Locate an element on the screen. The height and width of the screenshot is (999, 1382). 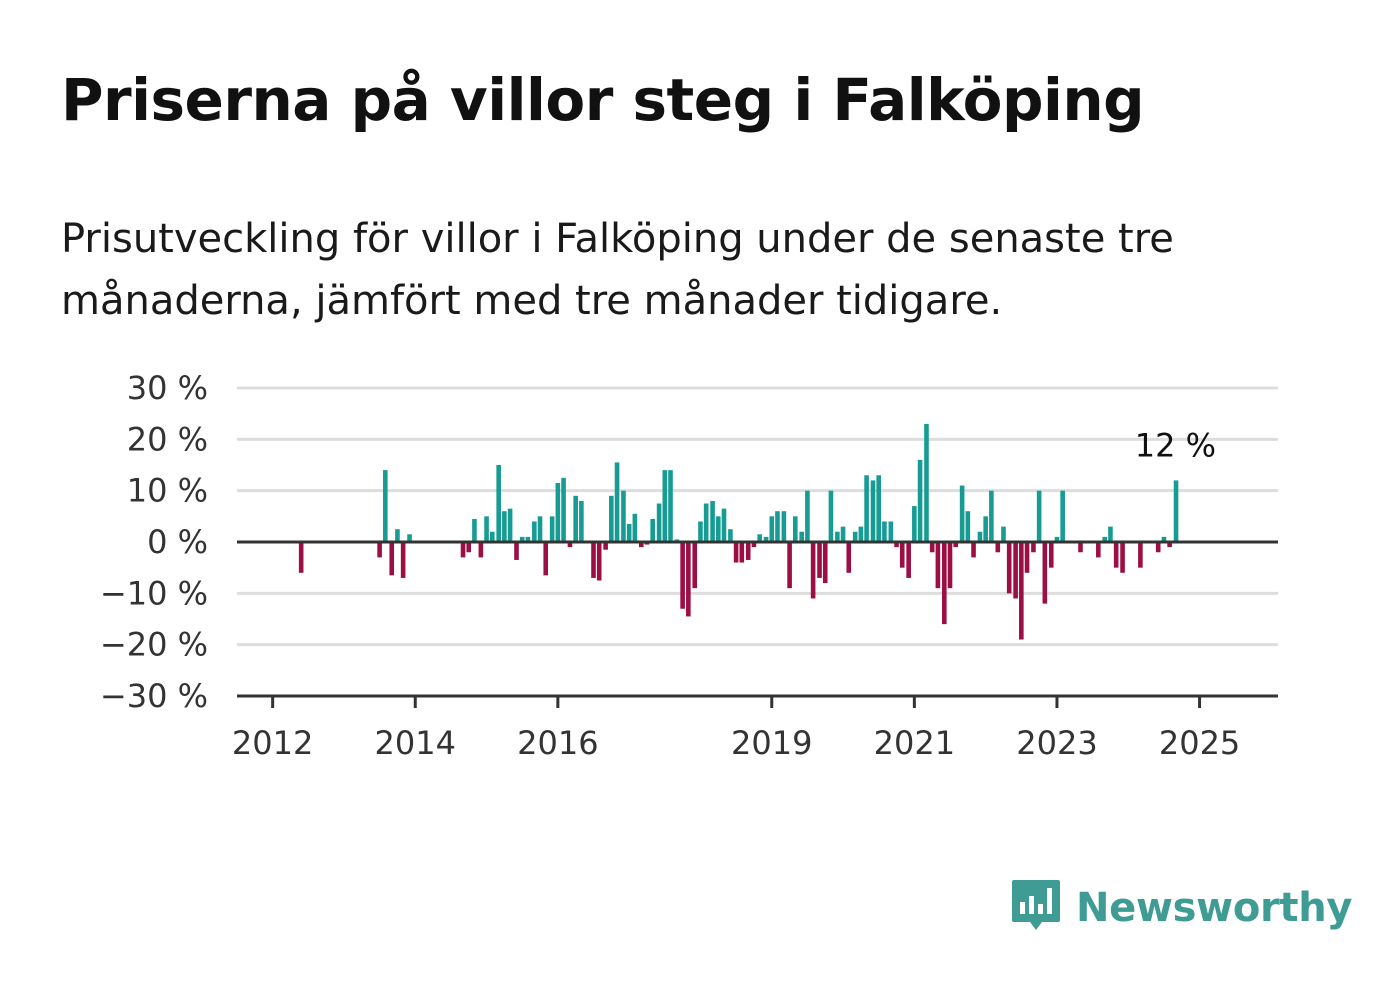
x-tick-label: 2019 is located at coordinates (771, 743).